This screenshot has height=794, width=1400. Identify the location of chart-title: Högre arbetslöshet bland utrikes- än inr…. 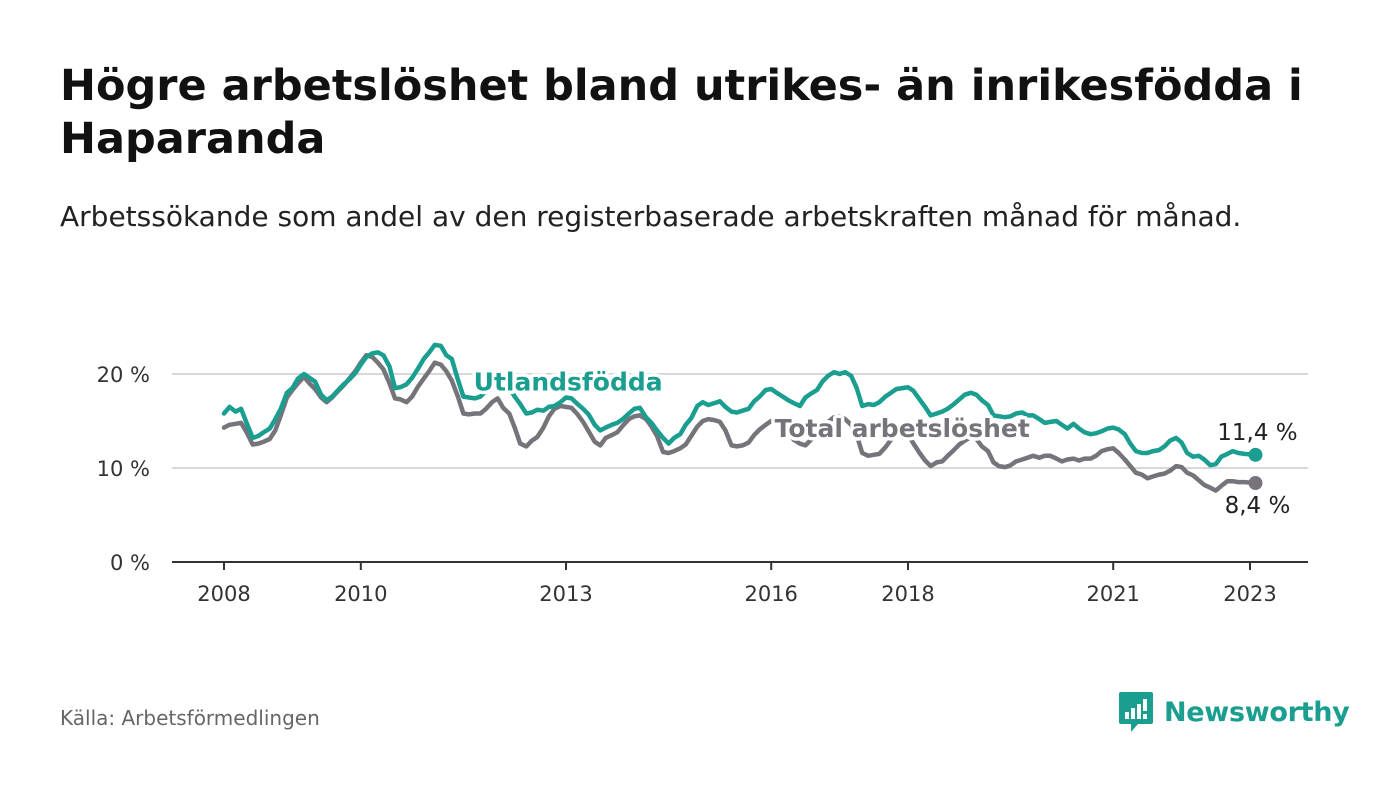
(681, 112).